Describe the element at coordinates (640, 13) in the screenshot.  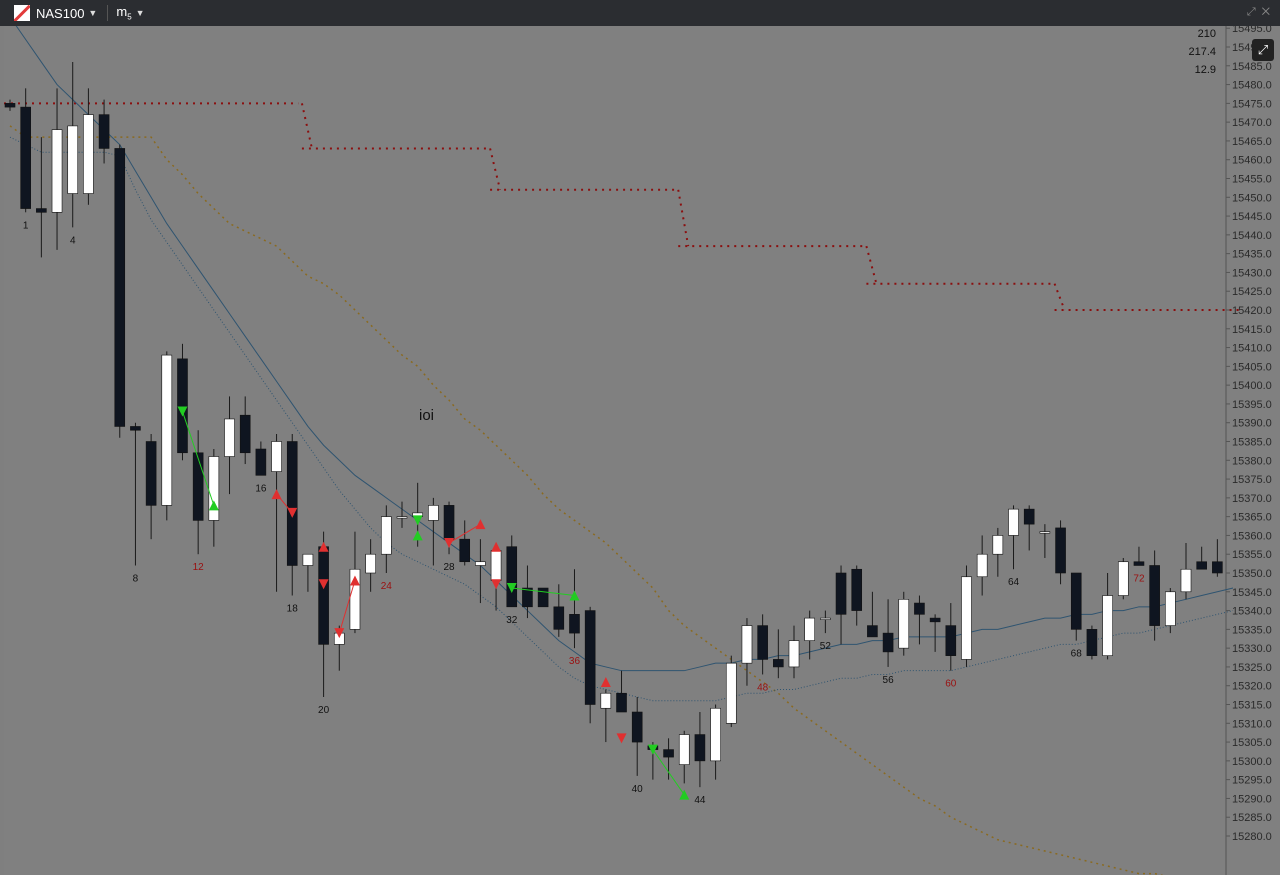
I see `chart-toolbar: NAS100 ▼ m5 ▼ ⤢✕` at that location.